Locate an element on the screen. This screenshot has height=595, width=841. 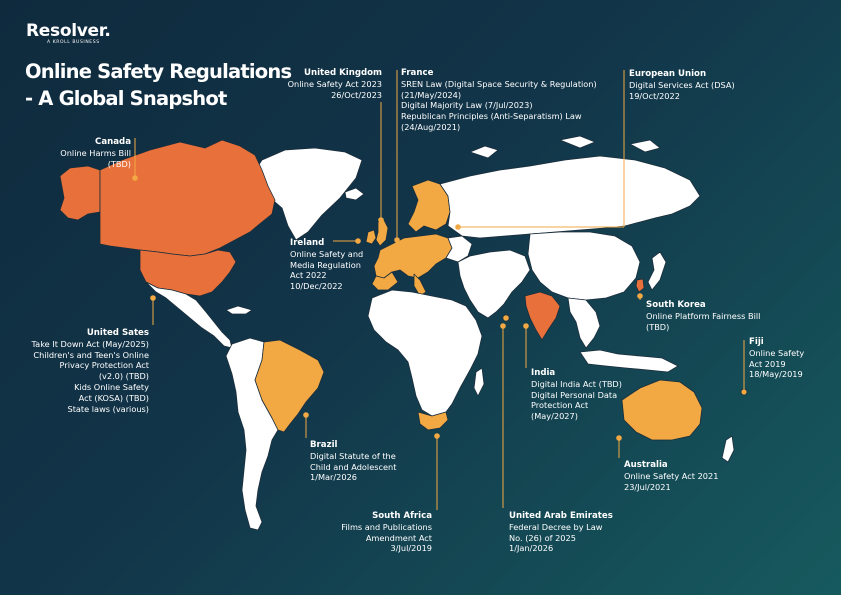
fiji-line-1: Online Safety is located at coordinates (777, 352).